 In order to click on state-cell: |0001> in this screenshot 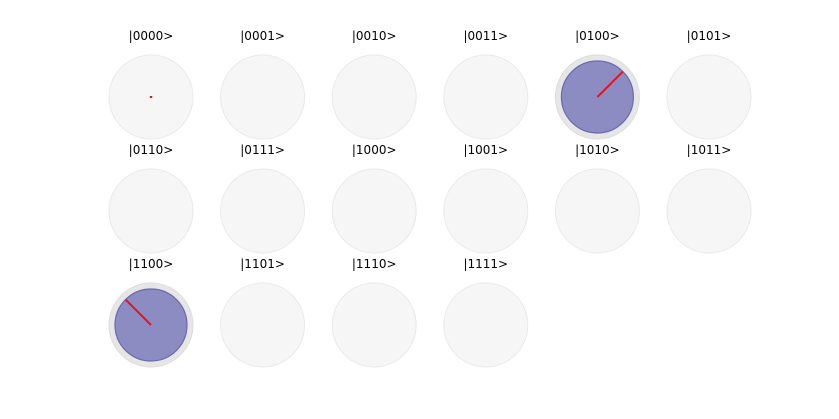, I will do `click(263, 84)`.